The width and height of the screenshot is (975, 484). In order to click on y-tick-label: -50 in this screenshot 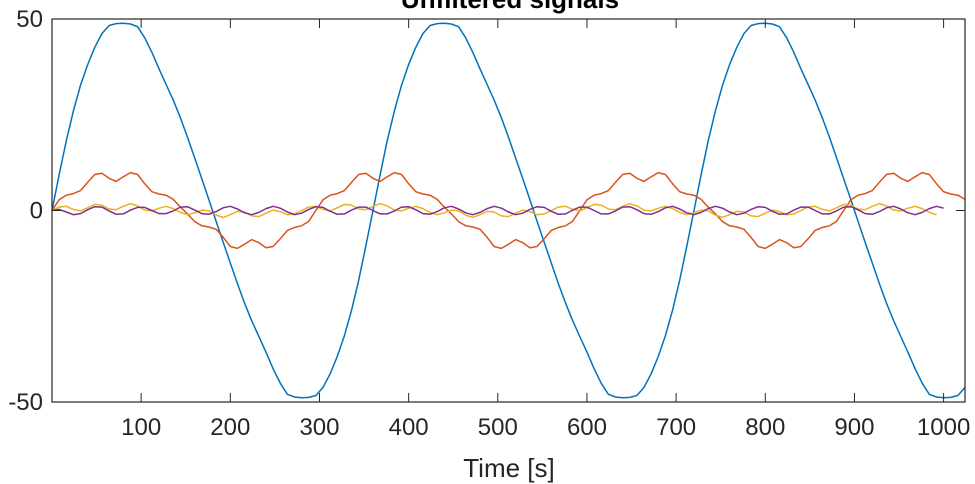, I will do `click(25, 402)`.